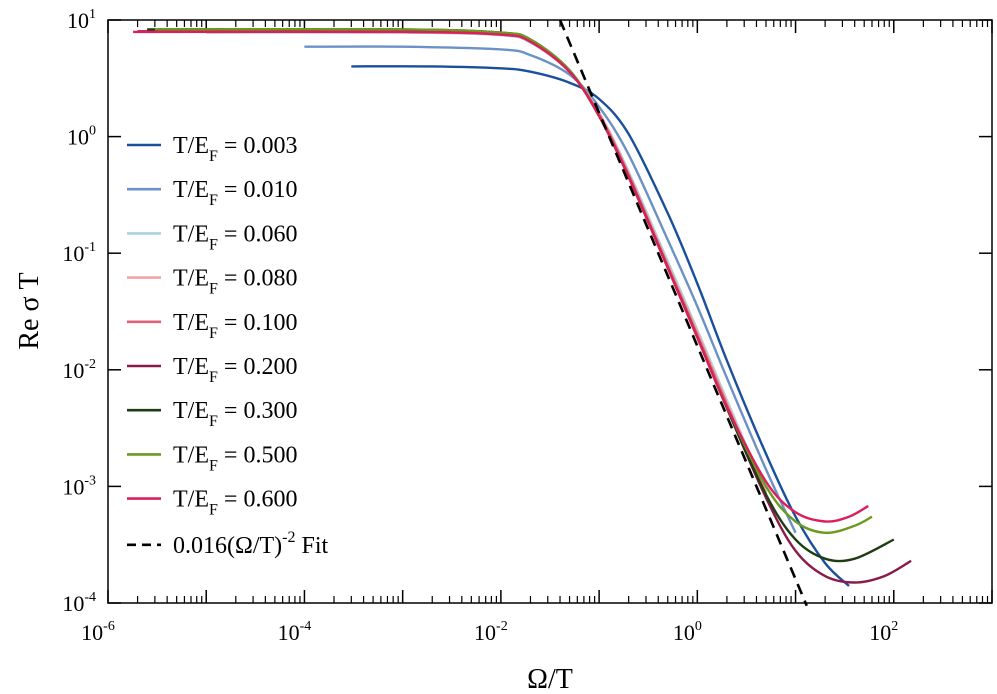  I want to click on x-tick-label: 10⁻⁶, so click(98, 632).